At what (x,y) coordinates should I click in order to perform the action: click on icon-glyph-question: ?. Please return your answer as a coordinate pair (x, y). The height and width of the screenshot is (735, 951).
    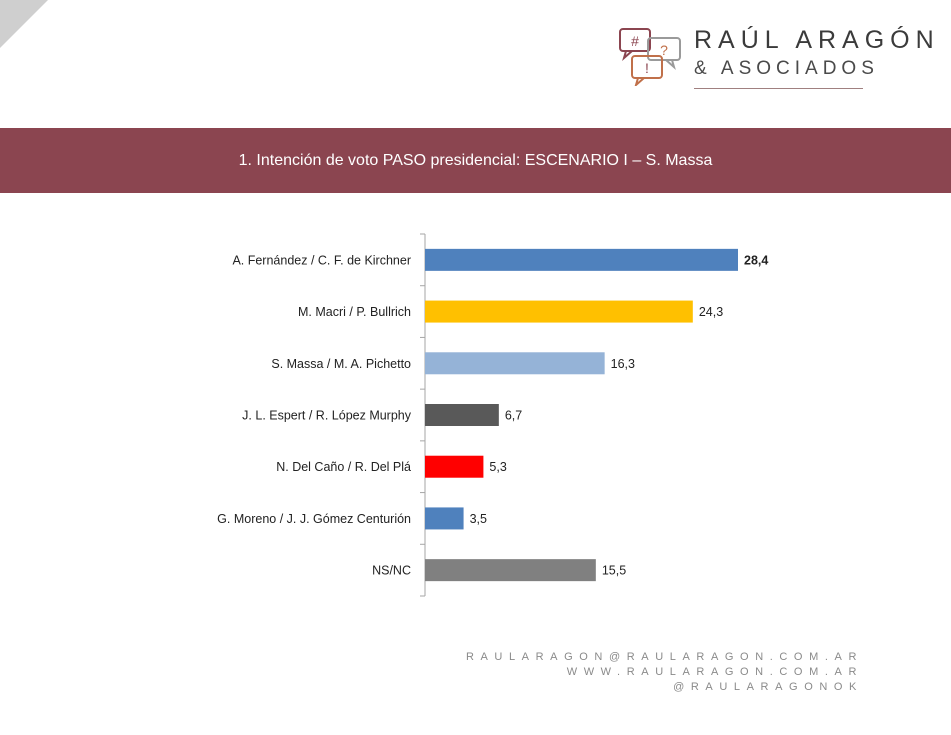
    Looking at the image, I should click on (664, 50).